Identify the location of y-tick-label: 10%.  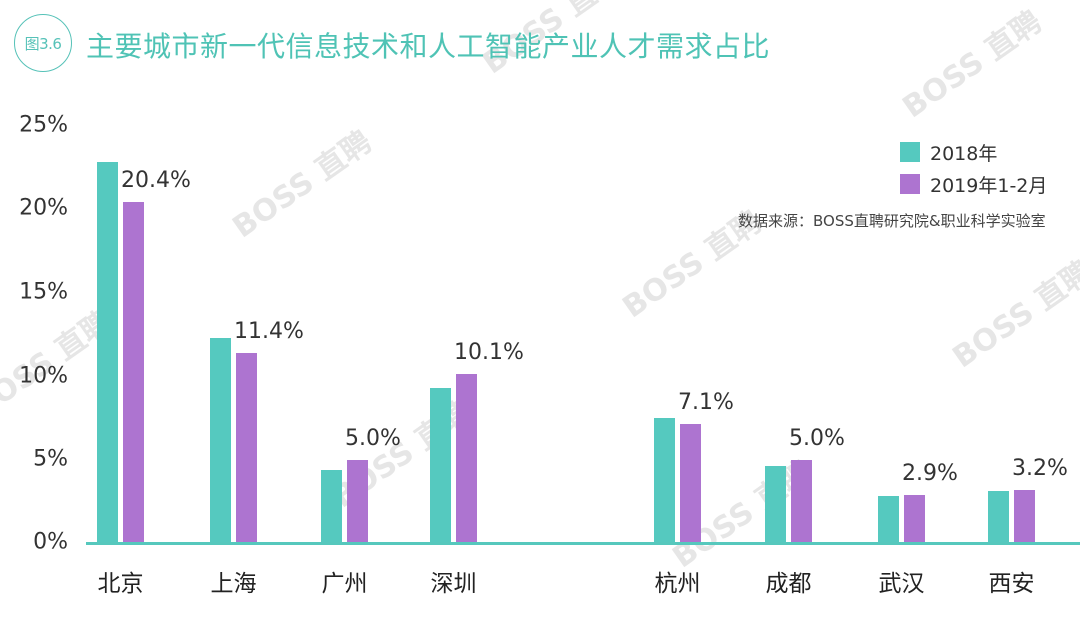
(43, 376).